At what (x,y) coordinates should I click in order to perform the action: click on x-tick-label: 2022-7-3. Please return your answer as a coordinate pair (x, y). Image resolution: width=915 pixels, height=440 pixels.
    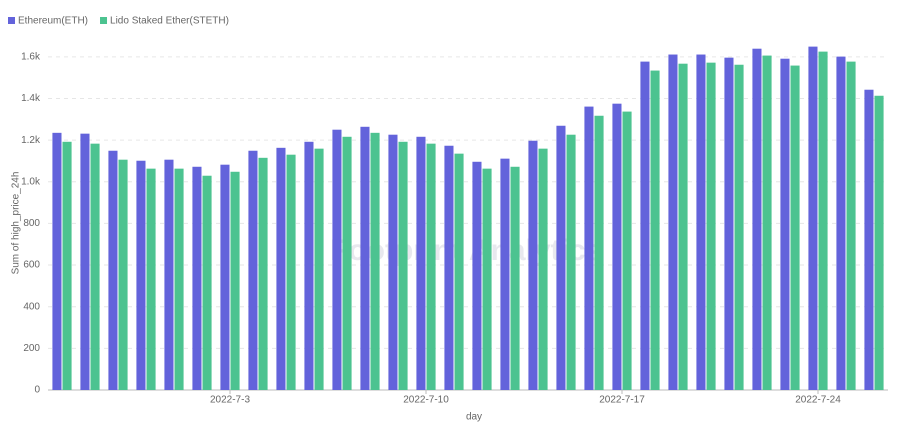
    Looking at the image, I should click on (230, 400).